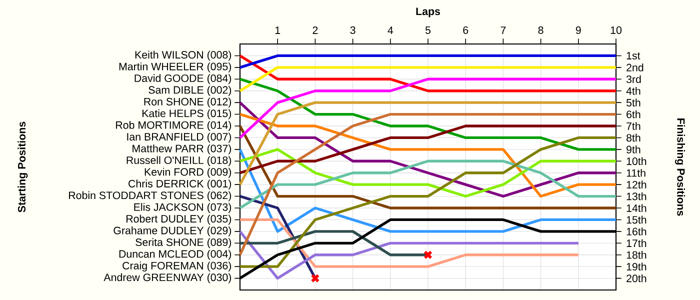 This screenshot has width=700, height=300. I want to click on text: Robin STODDART STONES (062), so click(150, 196).